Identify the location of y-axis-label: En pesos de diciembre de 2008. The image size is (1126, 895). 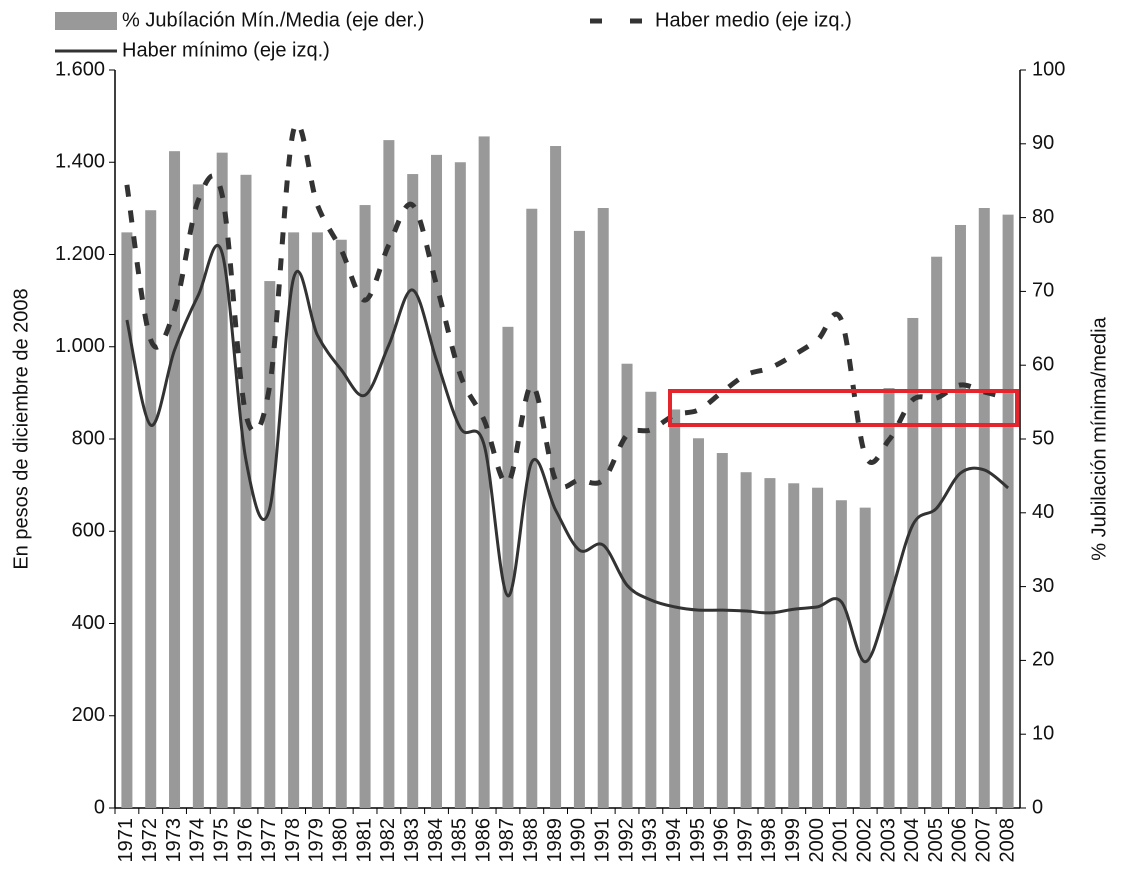
(21, 428).